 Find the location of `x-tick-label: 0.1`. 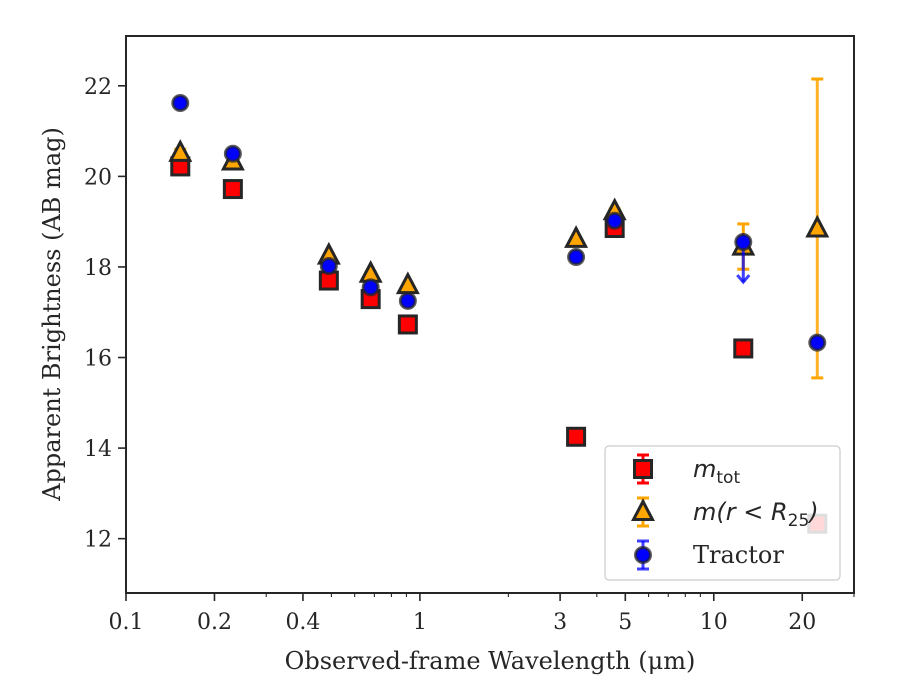

x-tick-label: 0.1 is located at coordinates (126, 622).